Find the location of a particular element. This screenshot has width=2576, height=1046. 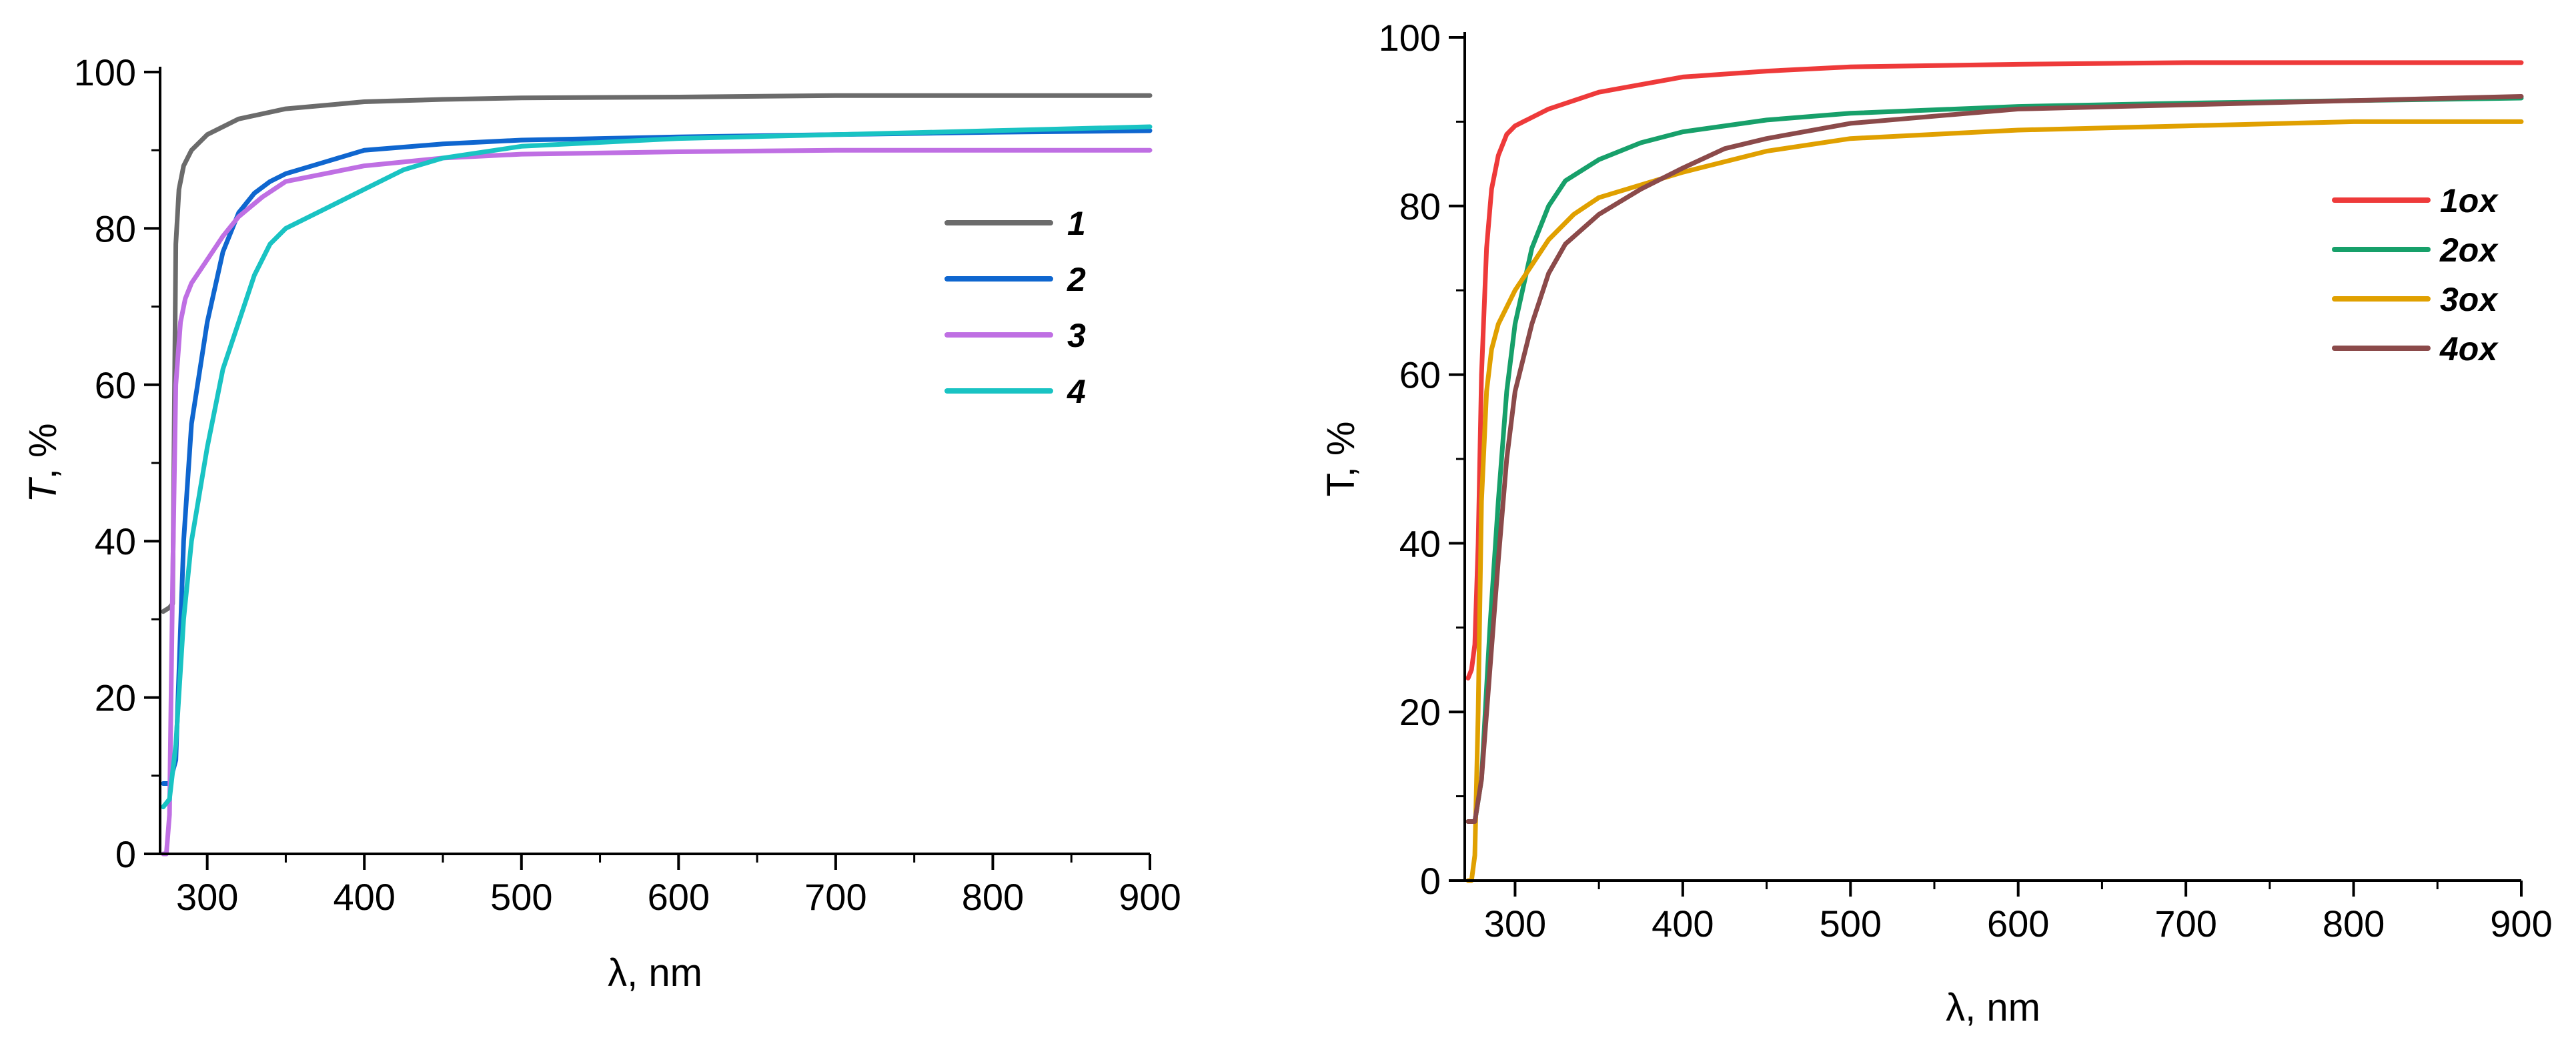

legend-label-3ox: 3ox is located at coordinates (2469, 299).